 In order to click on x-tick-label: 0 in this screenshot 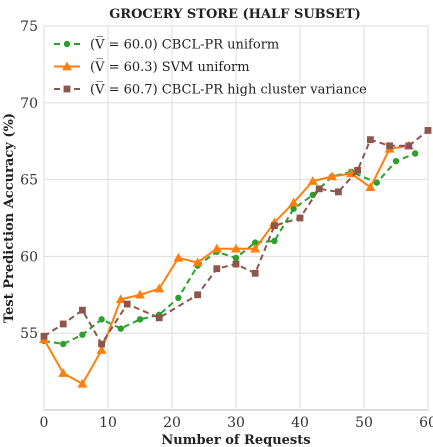, I will do `click(44, 423)`.